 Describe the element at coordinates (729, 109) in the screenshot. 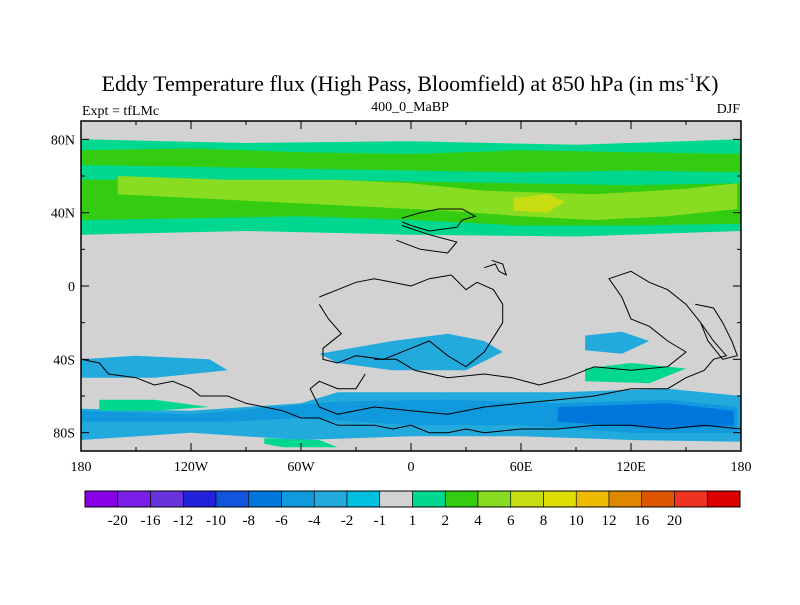

I see `subtitle-right: DJF` at that location.